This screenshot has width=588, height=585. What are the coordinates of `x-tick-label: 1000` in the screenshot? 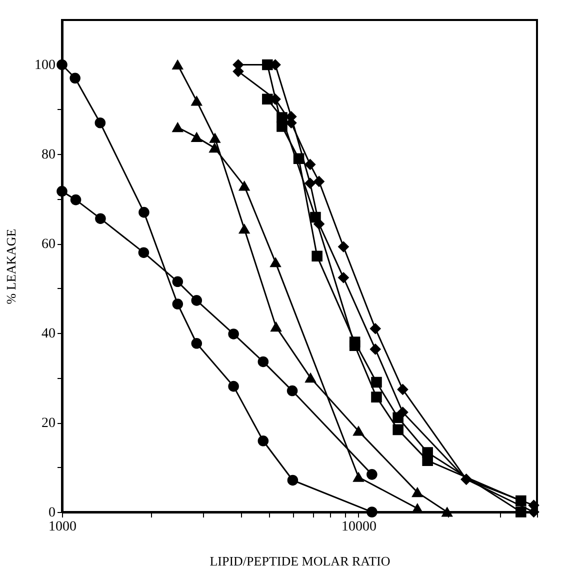 It's located at (62, 527).